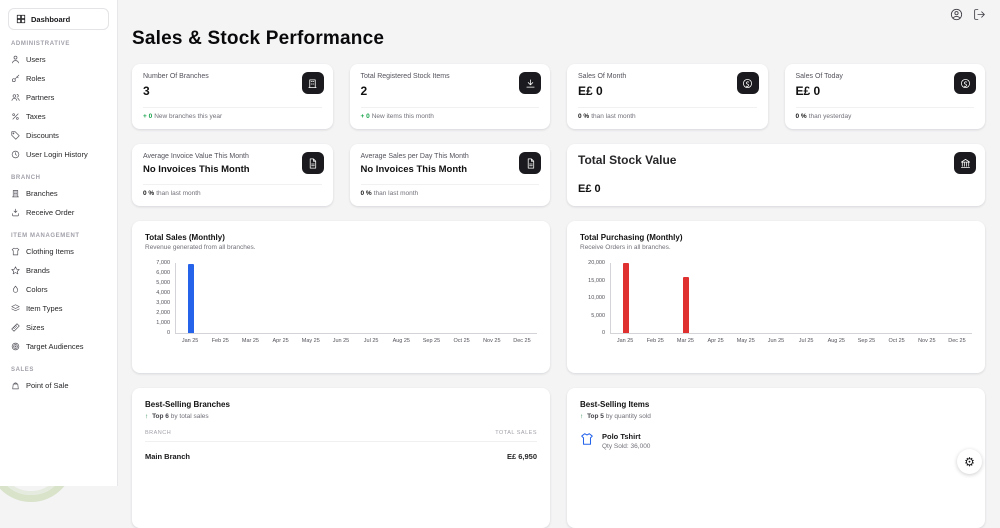 The image size is (1000, 528). What do you see at coordinates (178, 193) in the screenshot?
I see `delta-text: than last month` at bounding box center [178, 193].